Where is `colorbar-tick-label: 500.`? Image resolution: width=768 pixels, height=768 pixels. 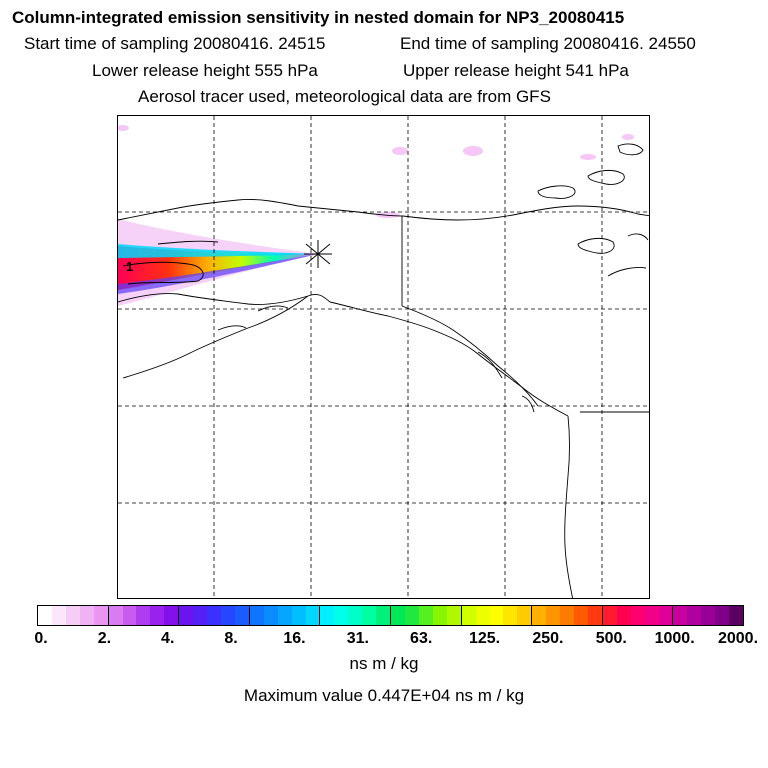 colorbar-tick-label: 500. is located at coordinates (611, 638).